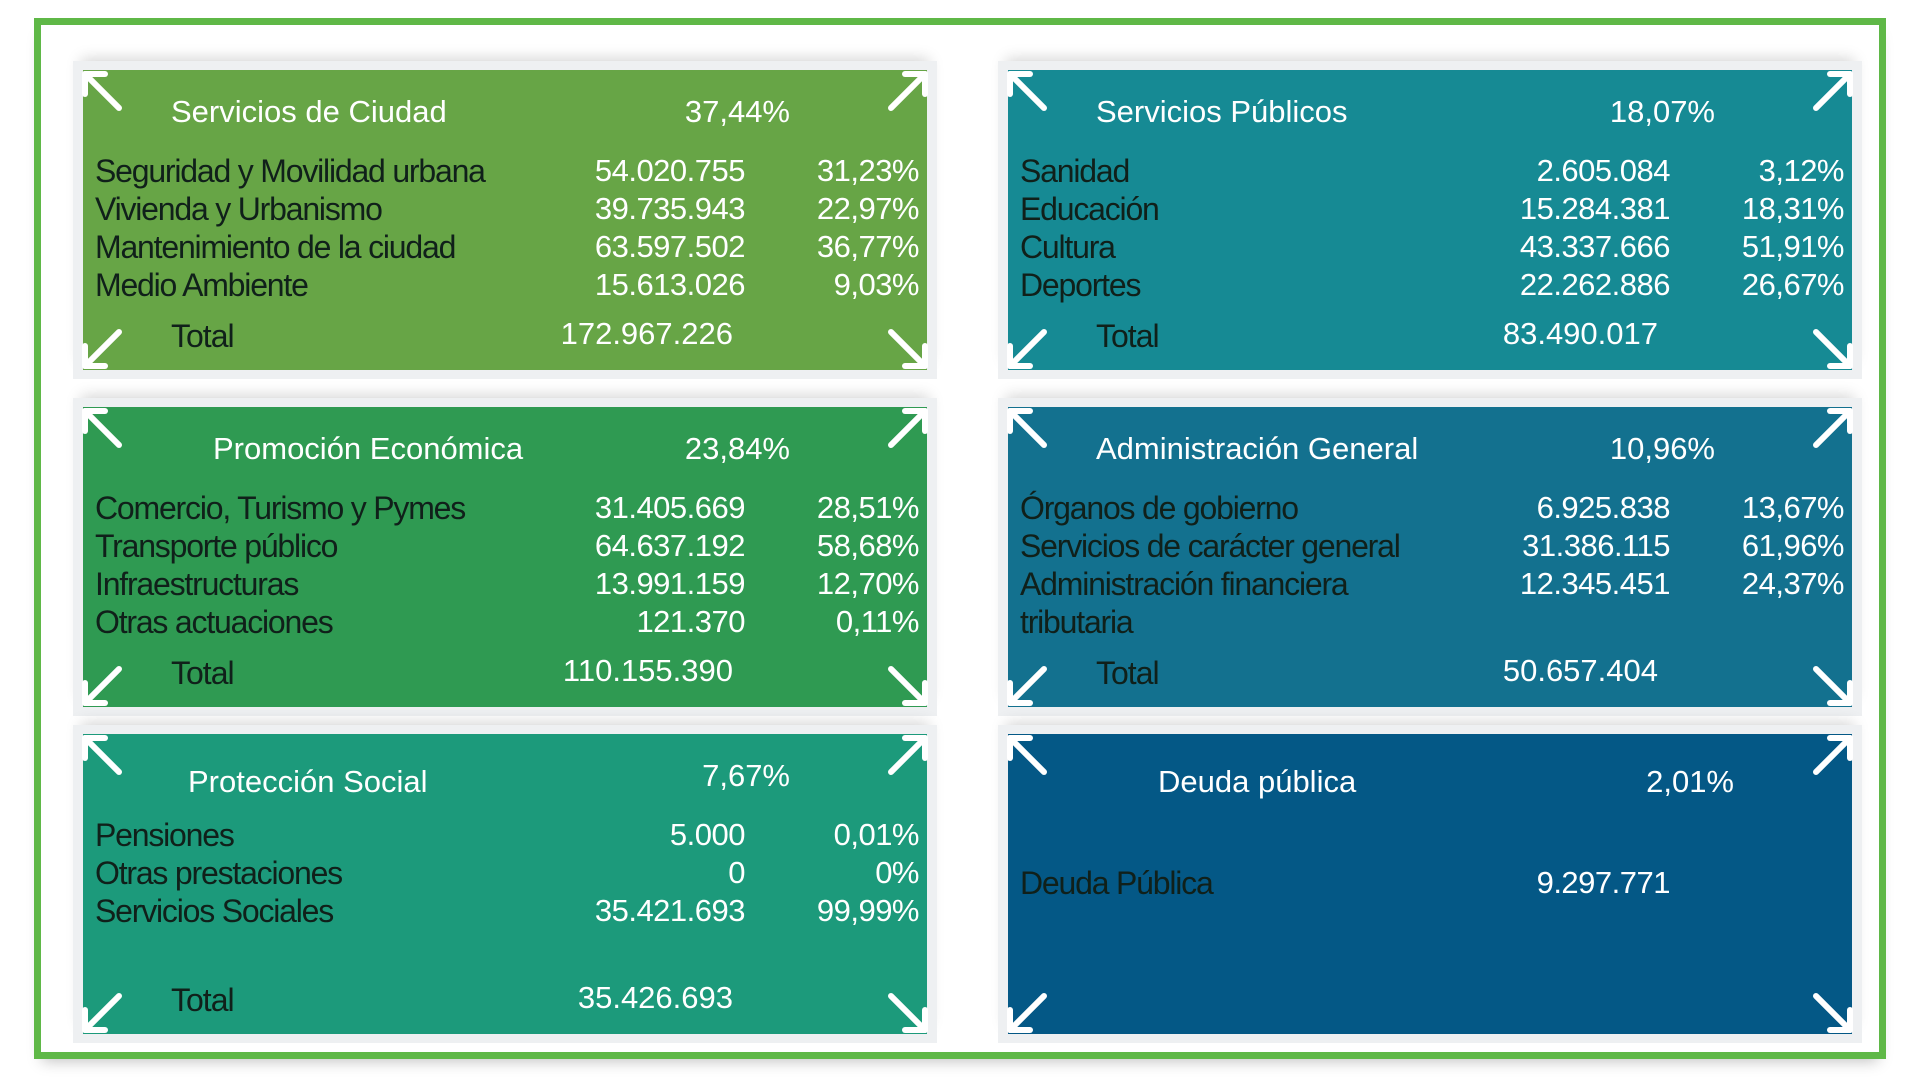  I want to click on row-amount: 2.605.084, so click(1603, 170).